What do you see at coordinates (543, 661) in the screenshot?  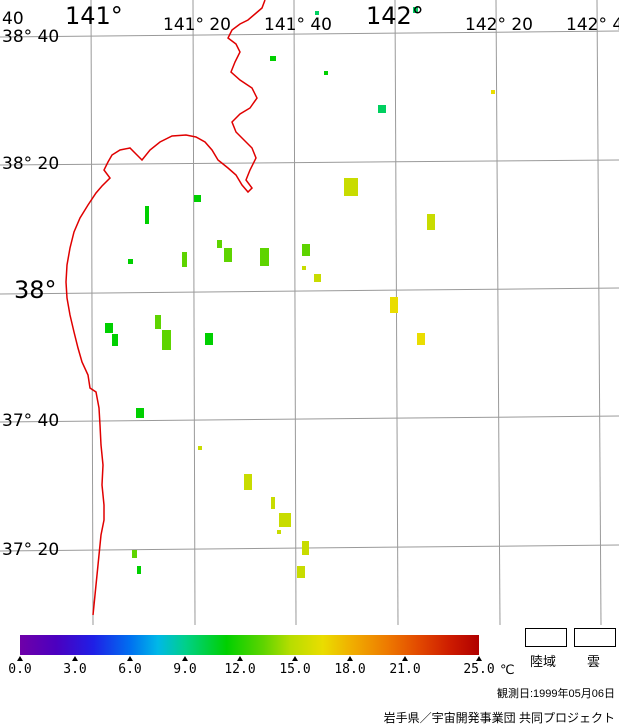 I see `land-legend-label: 陸域` at bounding box center [543, 661].